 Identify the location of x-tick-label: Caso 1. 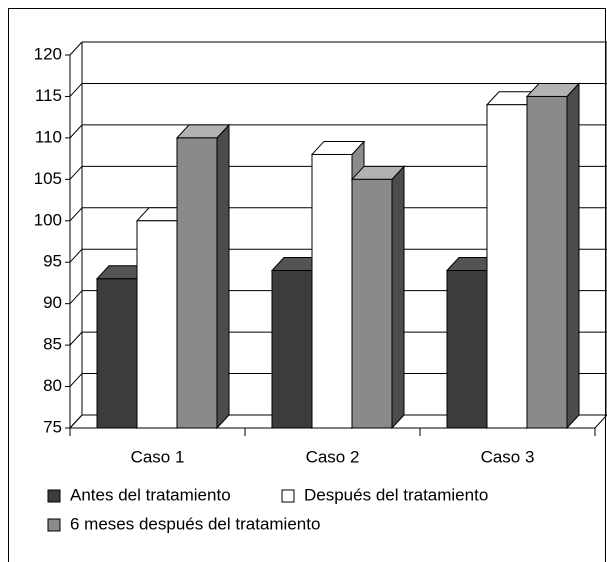
(158, 456).